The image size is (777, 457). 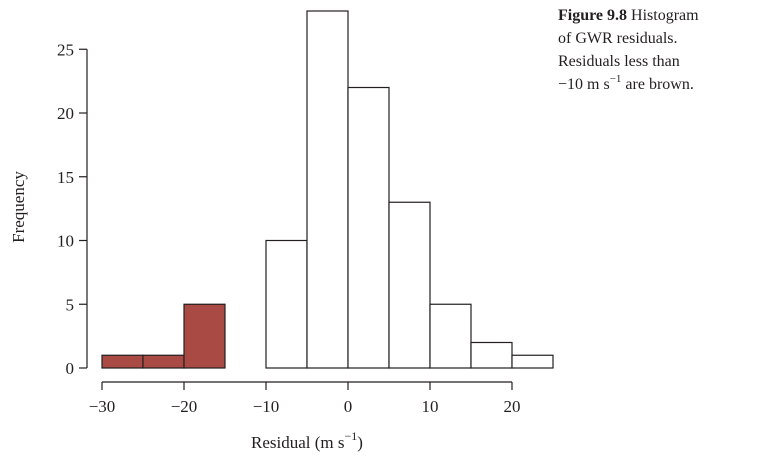 I want to click on caption-line-3: Residuals less than, so click(x=619, y=61).